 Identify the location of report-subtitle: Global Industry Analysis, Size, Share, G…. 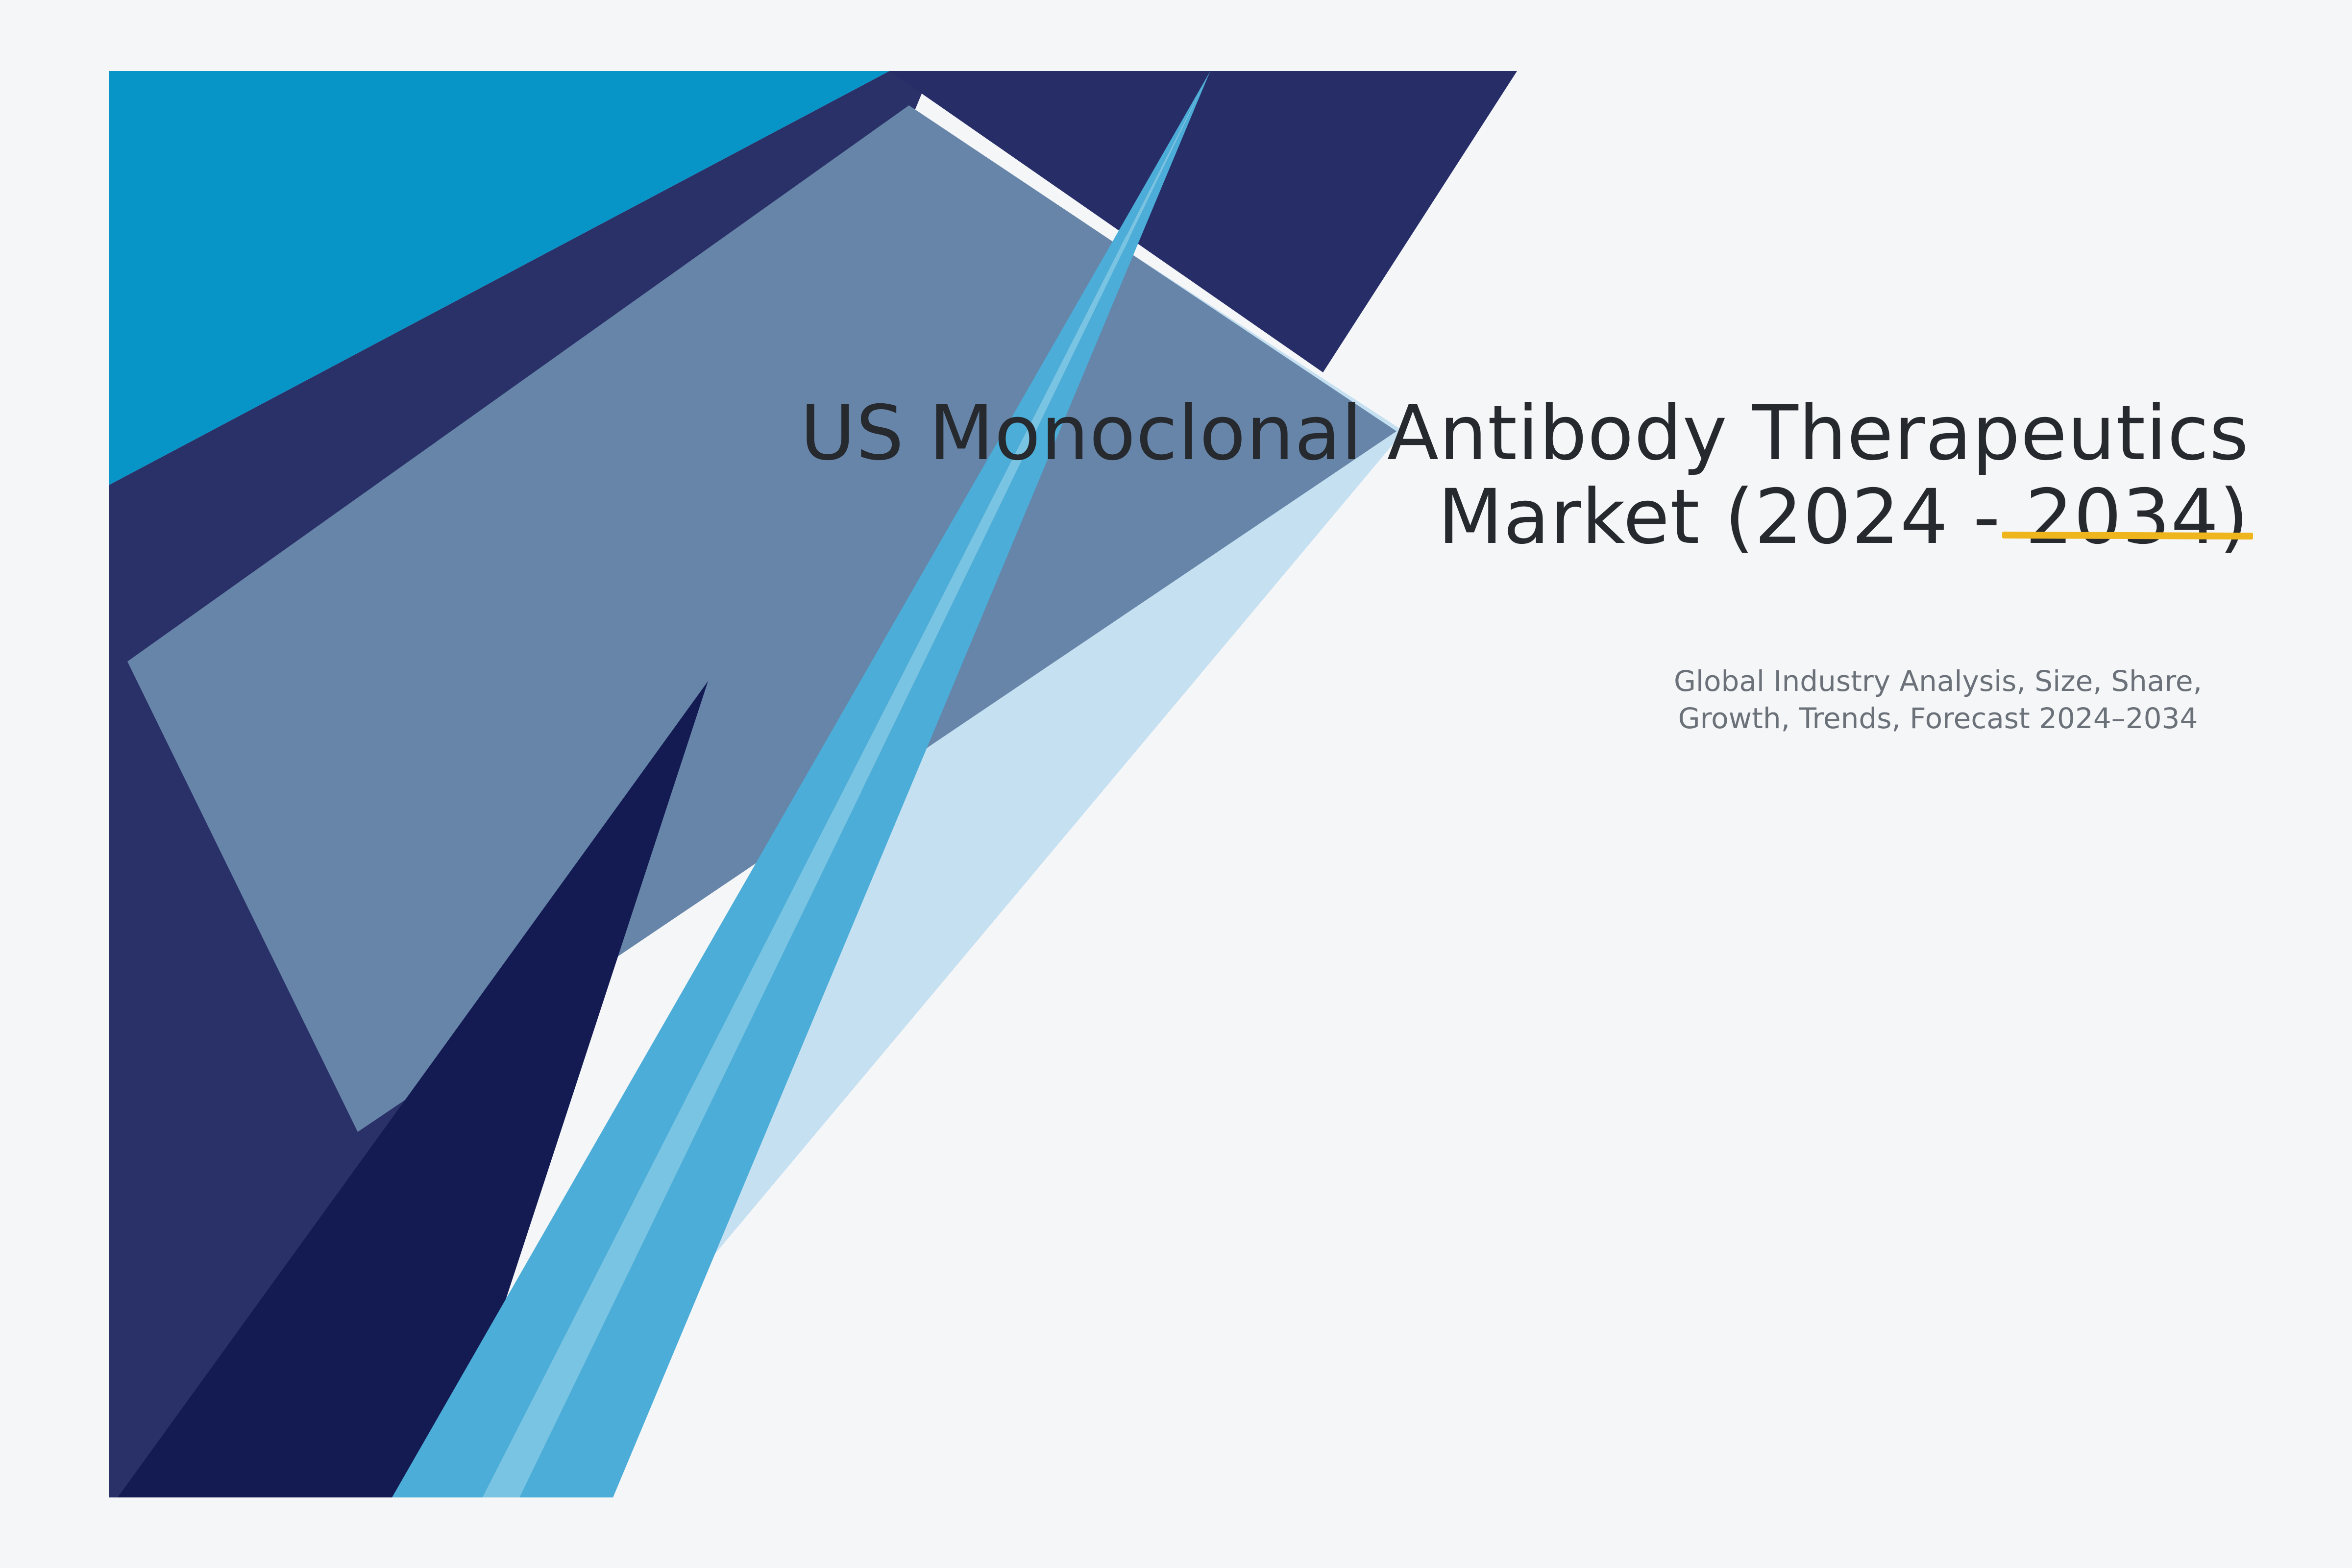
(1937, 699).